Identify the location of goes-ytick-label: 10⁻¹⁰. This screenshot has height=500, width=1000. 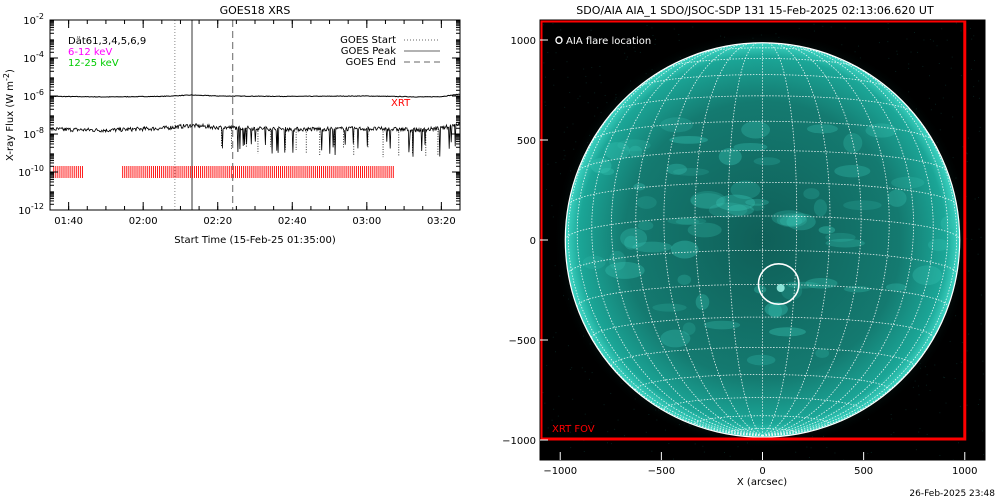
(31, 171).